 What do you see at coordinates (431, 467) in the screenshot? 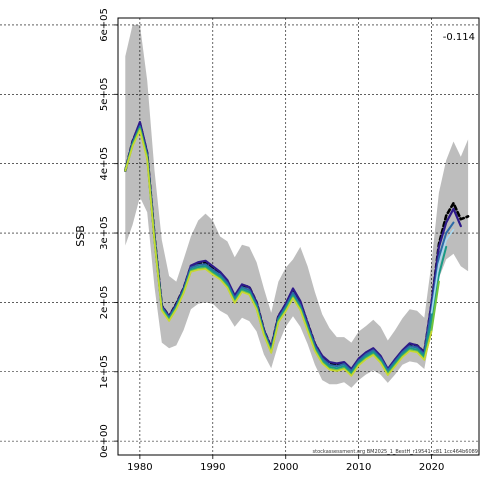
I see `x-tick-label: 2020` at bounding box center [431, 467].